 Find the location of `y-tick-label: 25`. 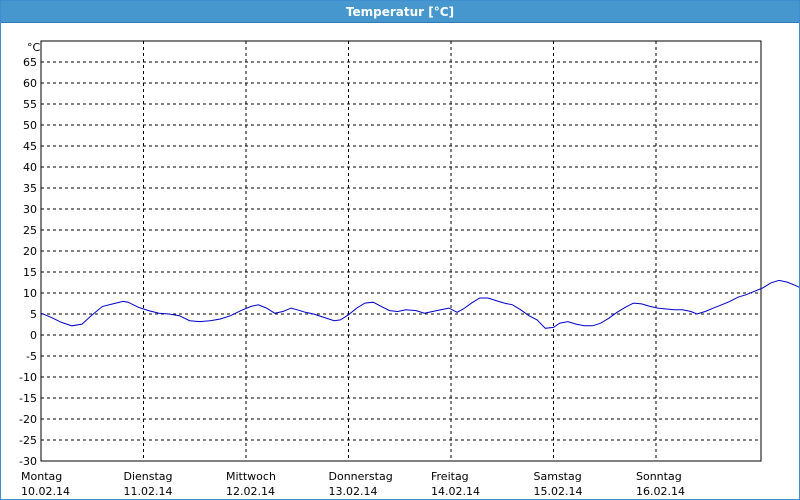

y-tick-label: 25 is located at coordinates (30, 230).